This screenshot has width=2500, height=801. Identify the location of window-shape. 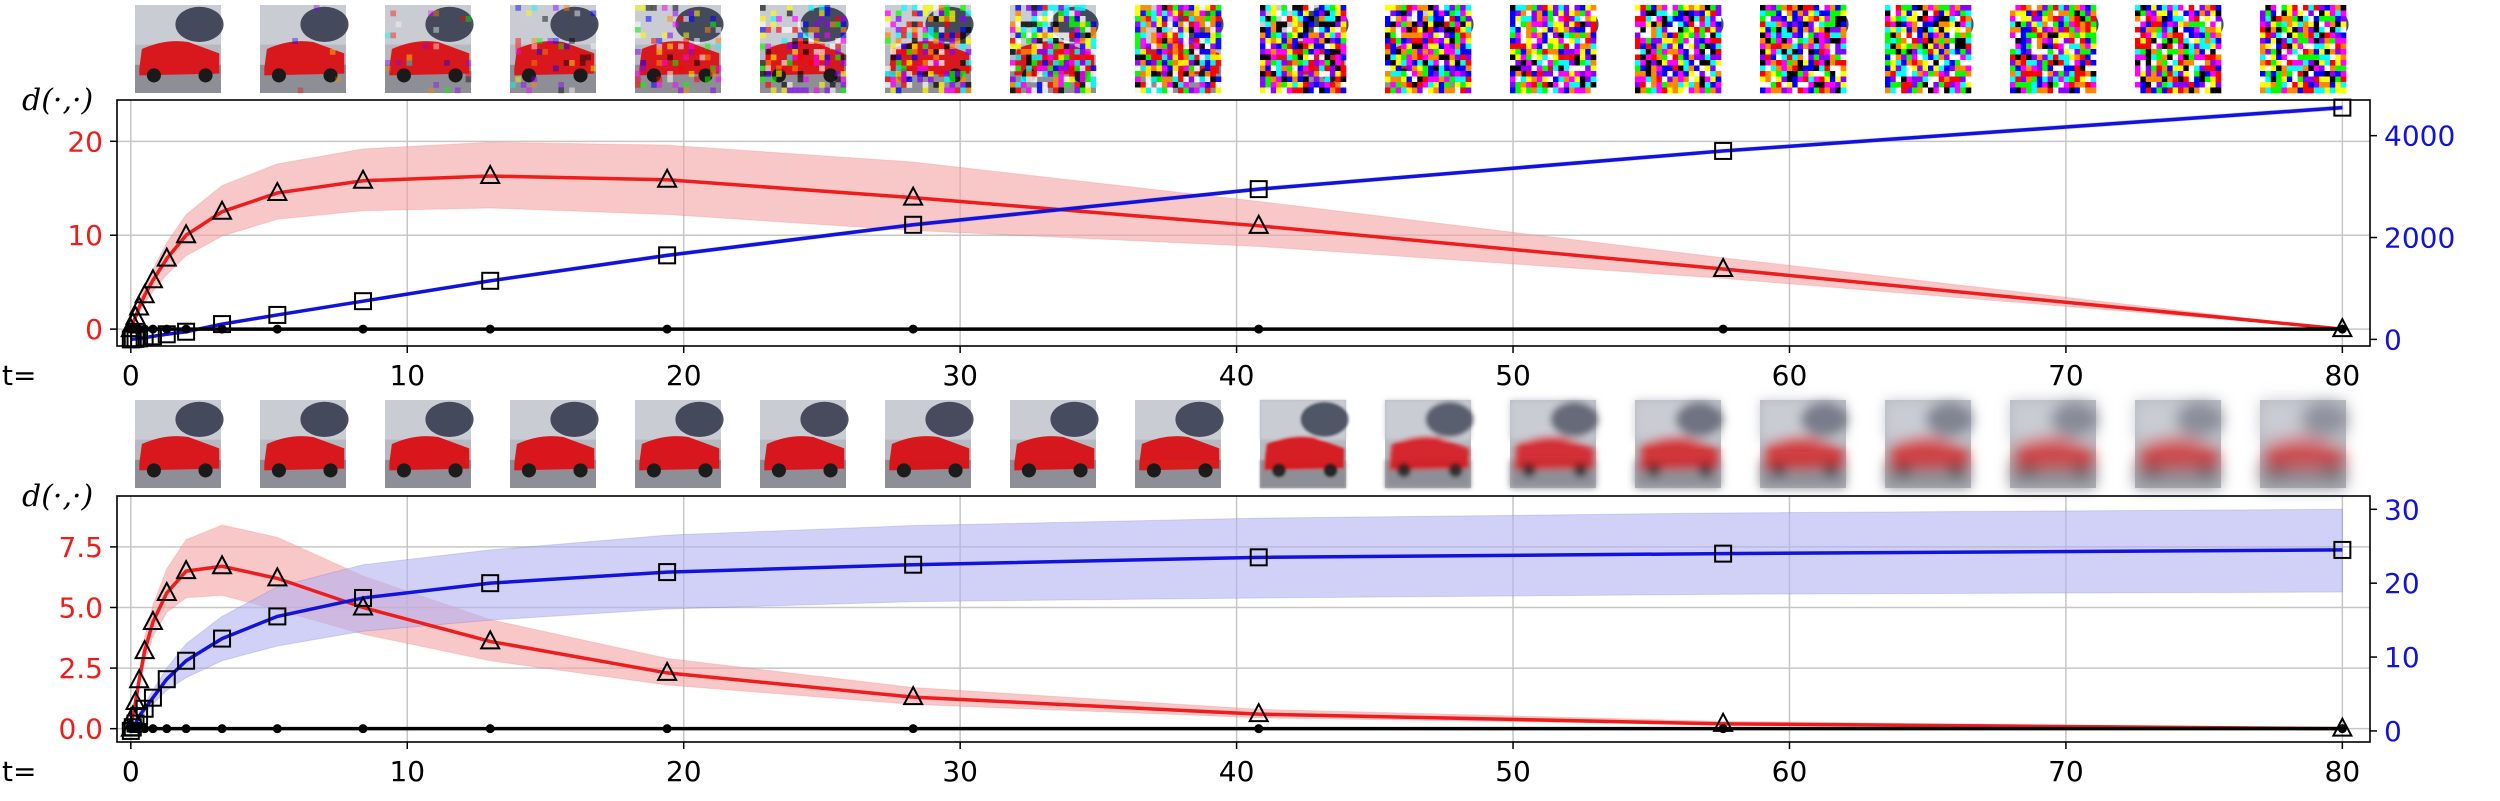
(324, 24).